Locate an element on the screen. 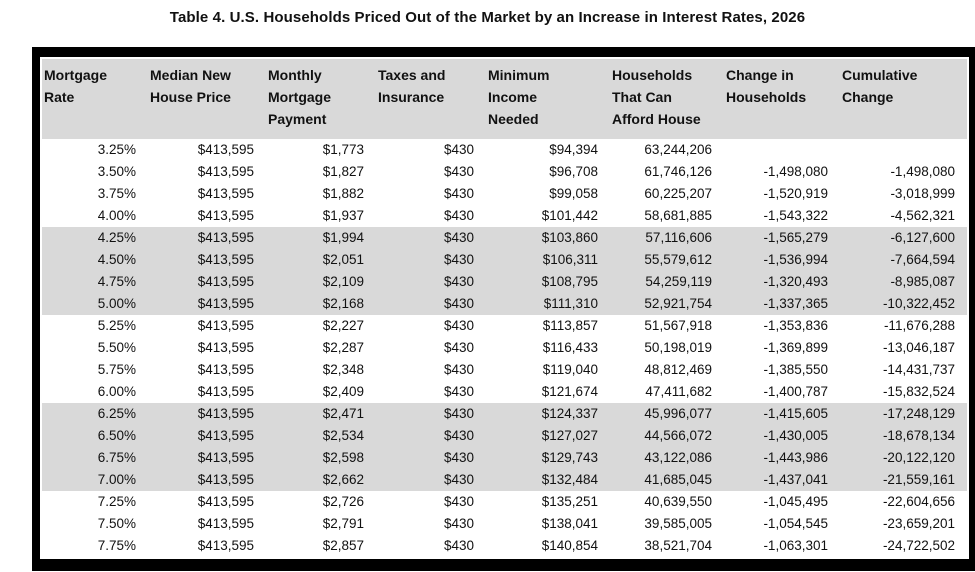 This screenshot has width=975, height=572. cell-mortgage-rate: 7.25% is located at coordinates (116, 501).